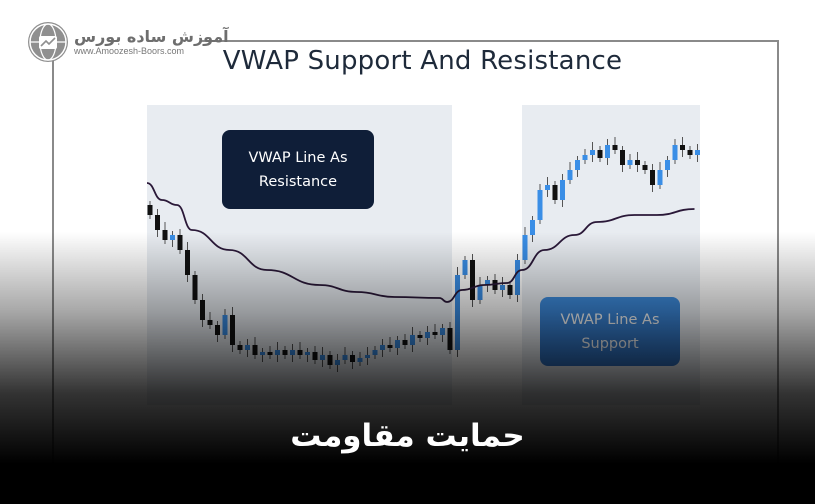 This screenshot has width=815, height=504. Describe the element at coordinates (298, 181) in the screenshot. I see `resistance-label-line2: Resistance` at that location.